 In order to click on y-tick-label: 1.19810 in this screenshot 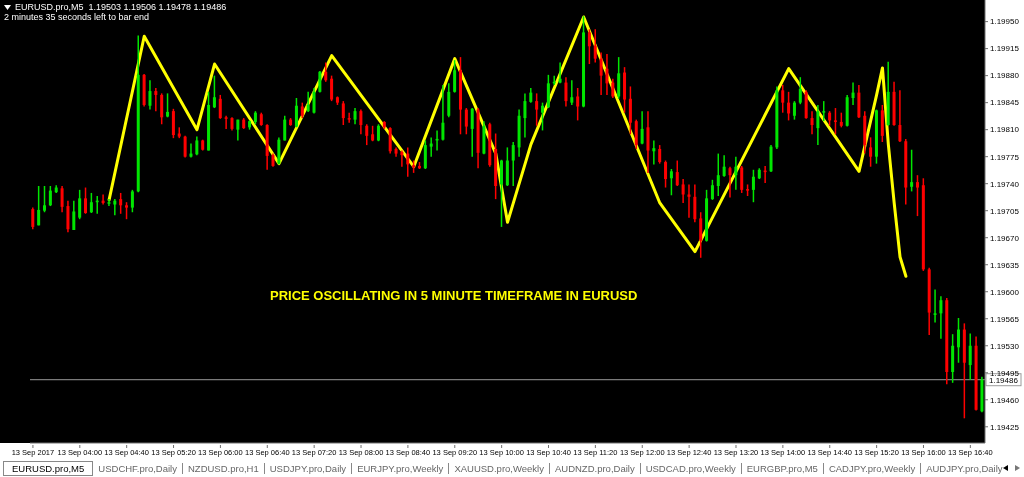, I will do `click(1005, 130)`.